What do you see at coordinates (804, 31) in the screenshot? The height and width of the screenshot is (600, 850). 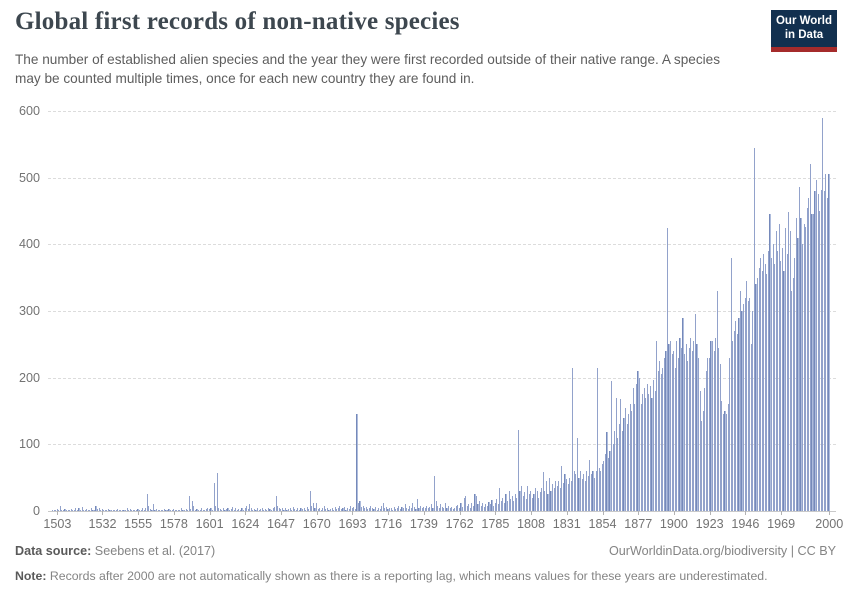 I see `owid-logo: Our World in Data` at bounding box center [804, 31].